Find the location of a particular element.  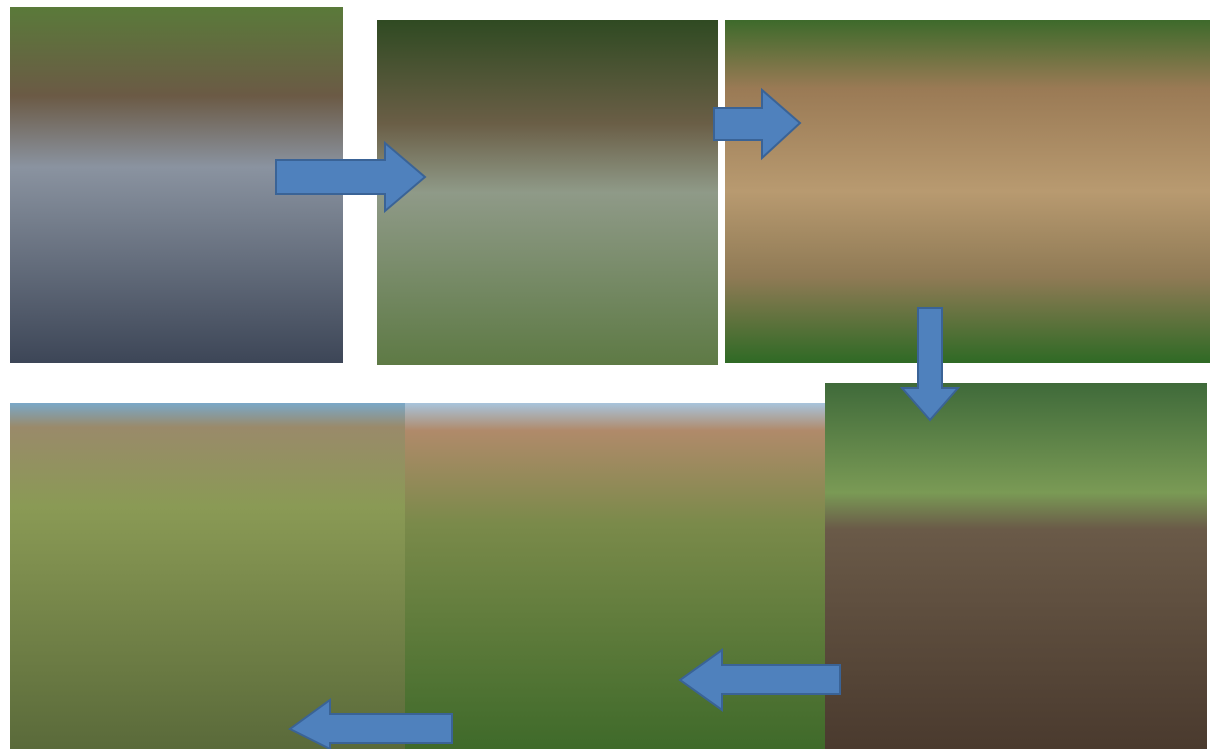

arrow-down is located at coordinates (930, 364).